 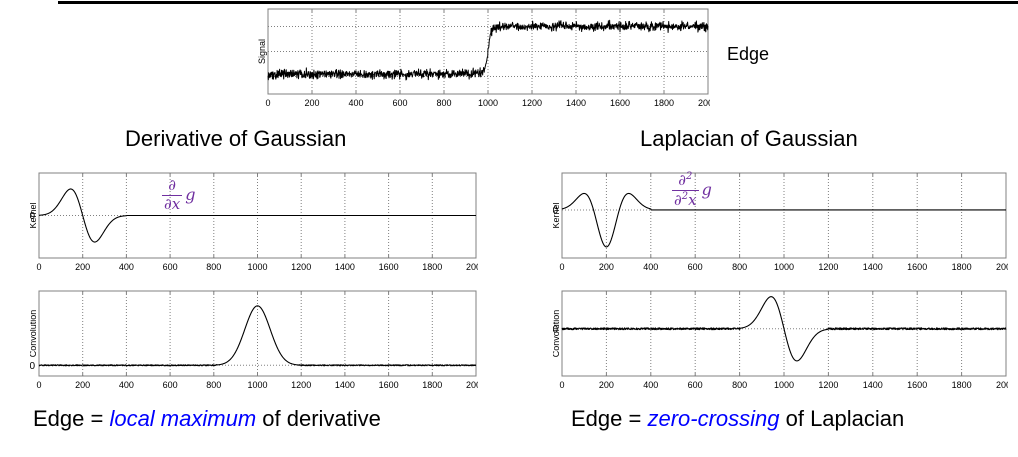 I want to click on derivative-formula: ∂ ∂x g, so click(x=179, y=195).